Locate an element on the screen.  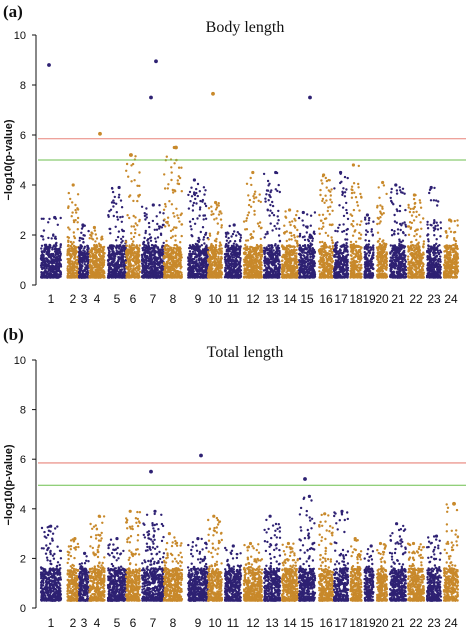
x-tick-label: 6 is located at coordinates (133, 299).